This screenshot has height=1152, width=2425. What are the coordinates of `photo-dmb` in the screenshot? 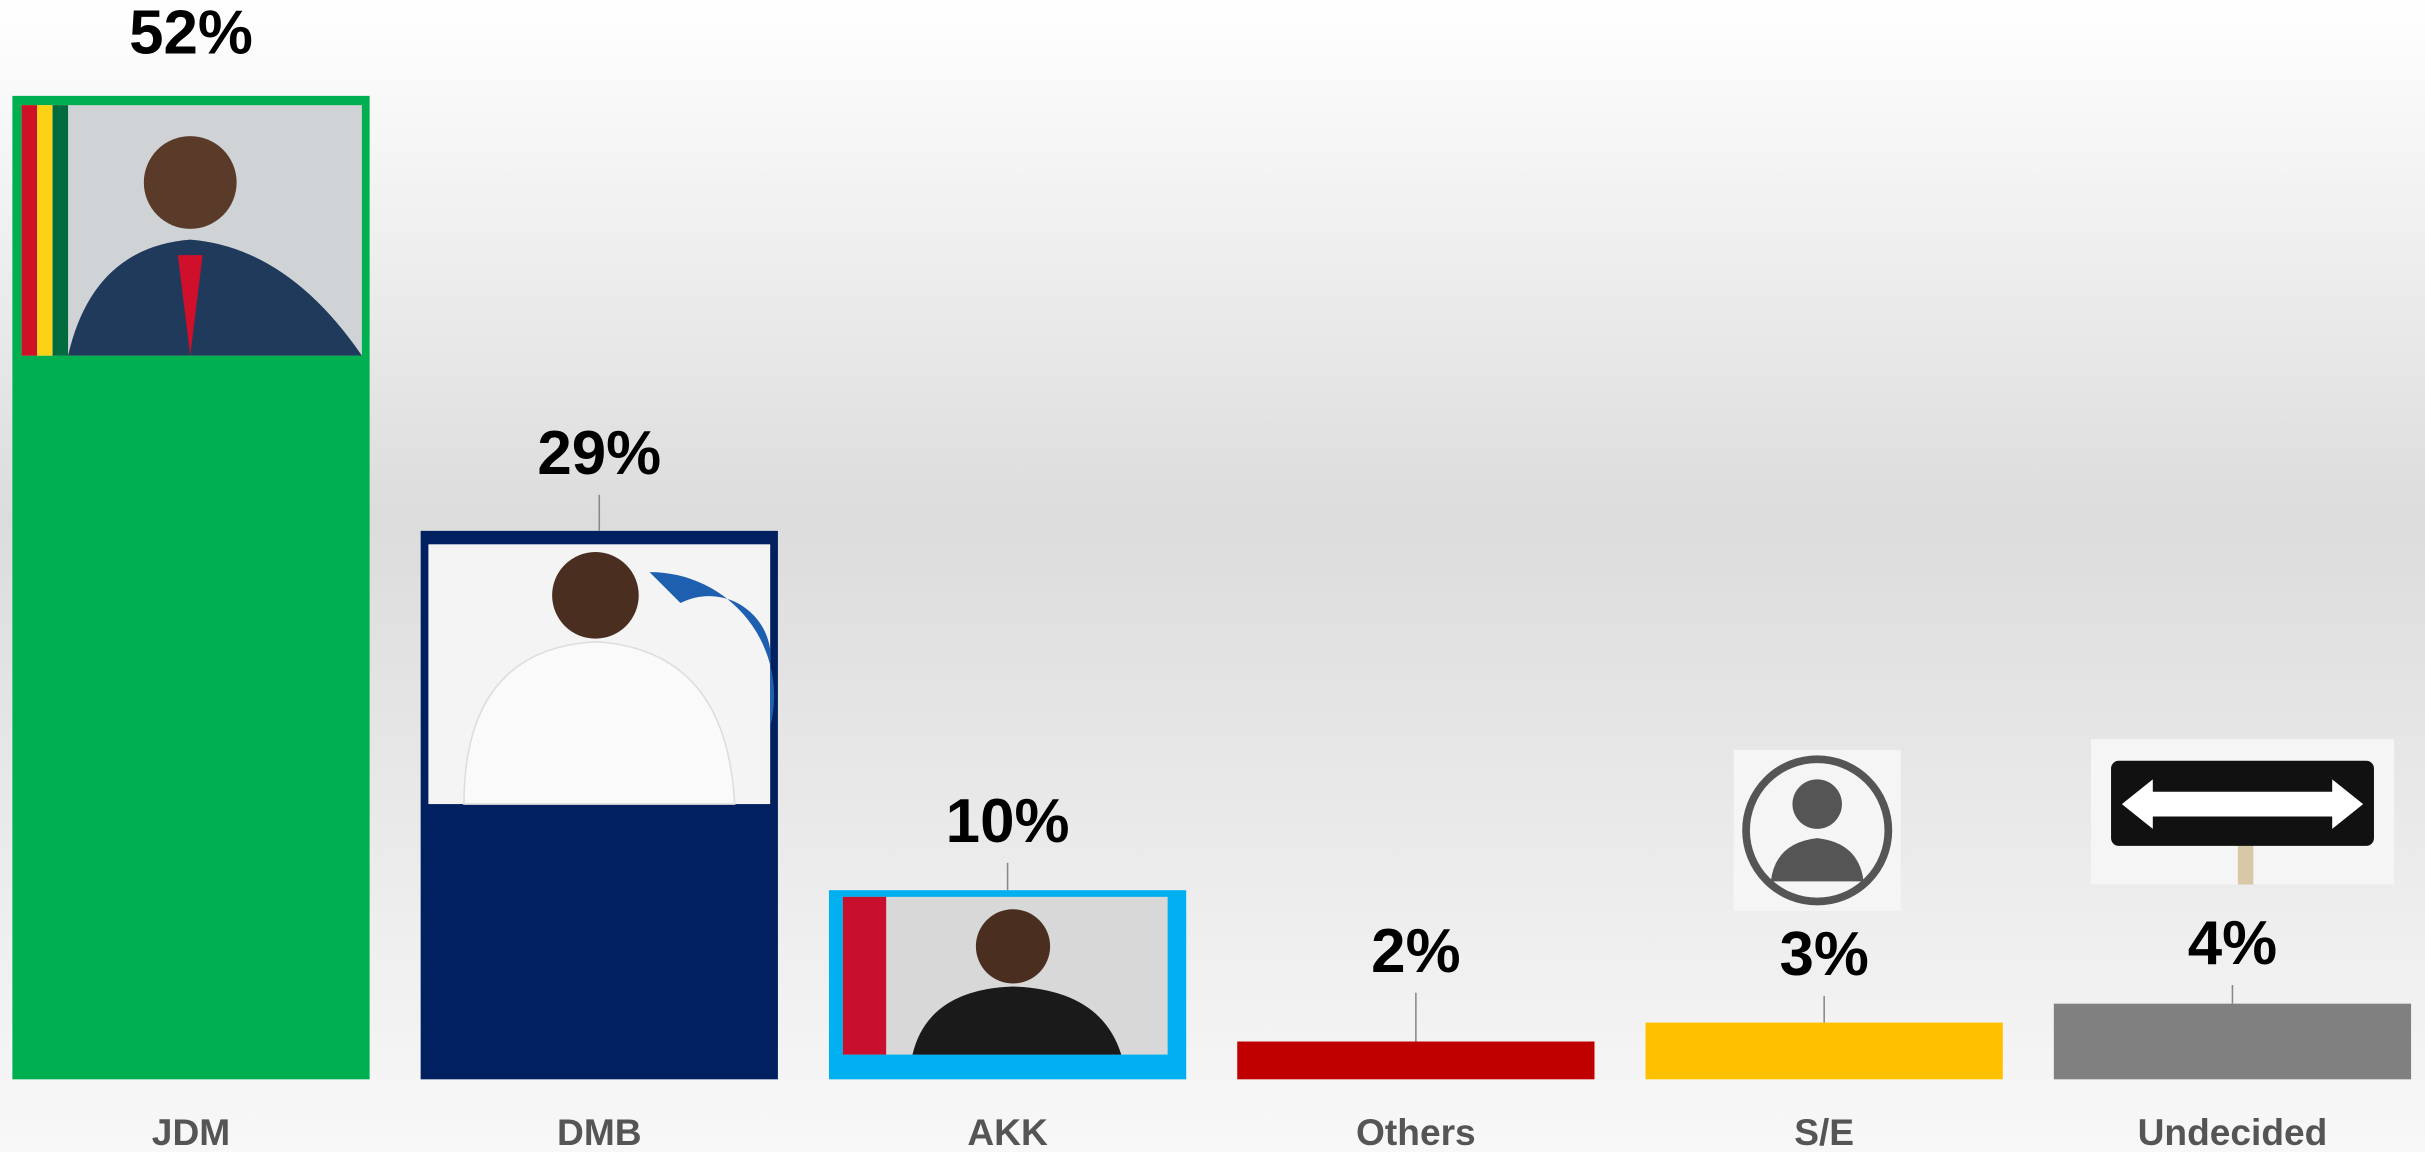 It's located at (601, 674).